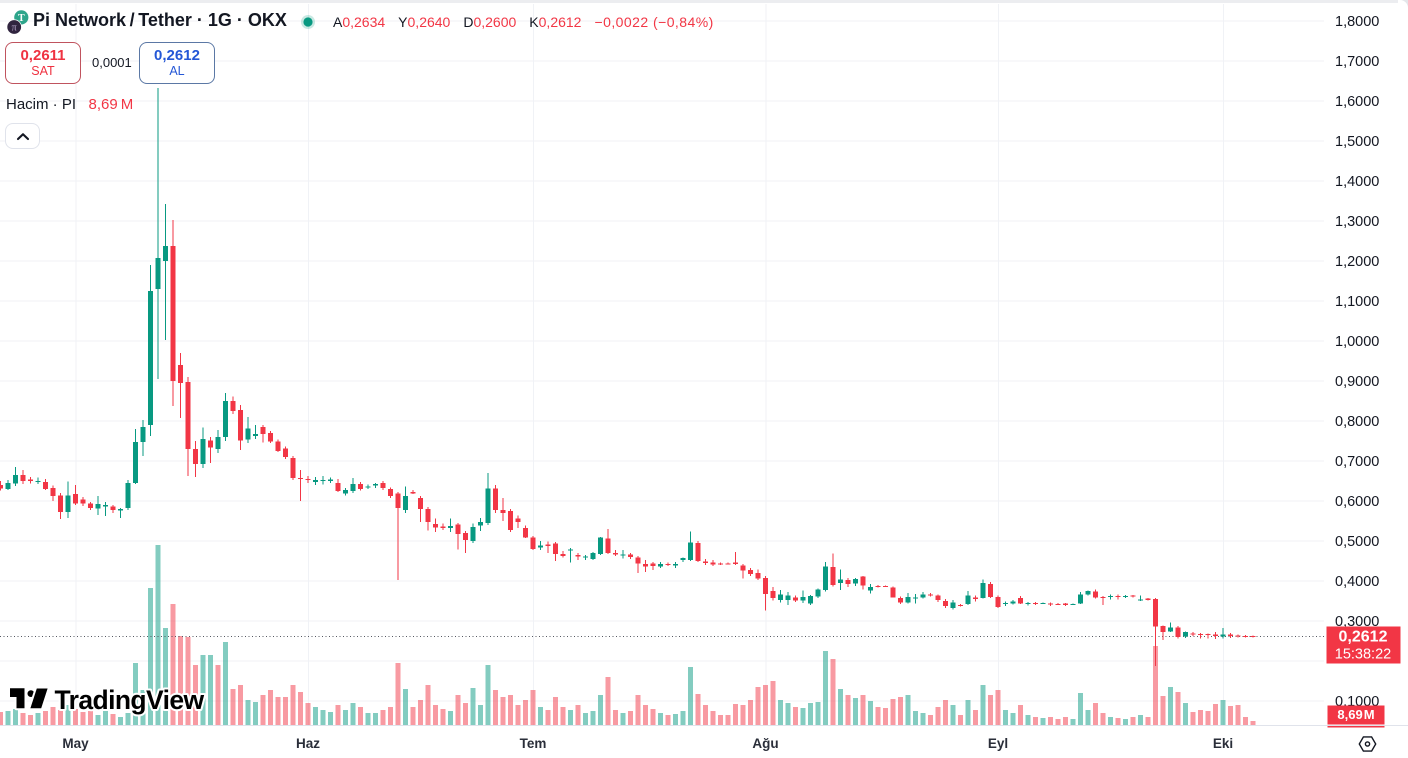 The image size is (1408, 758). What do you see at coordinates (1357, 382) in the screenshot?
I see `svg-text: 0,9000` at bounding box center [1357, 382].